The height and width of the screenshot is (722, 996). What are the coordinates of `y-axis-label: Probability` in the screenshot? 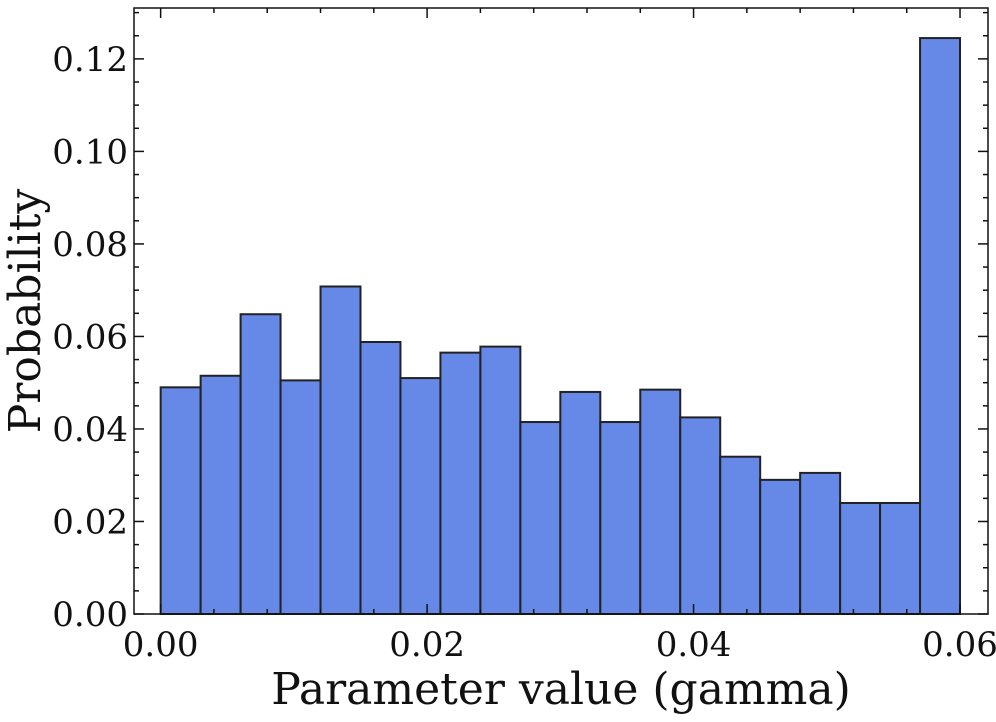 It's located at (25, 311).